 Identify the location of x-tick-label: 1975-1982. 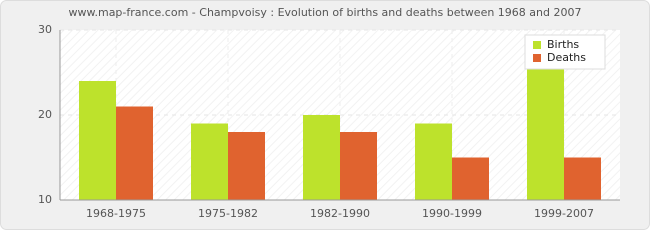
(228, 213).